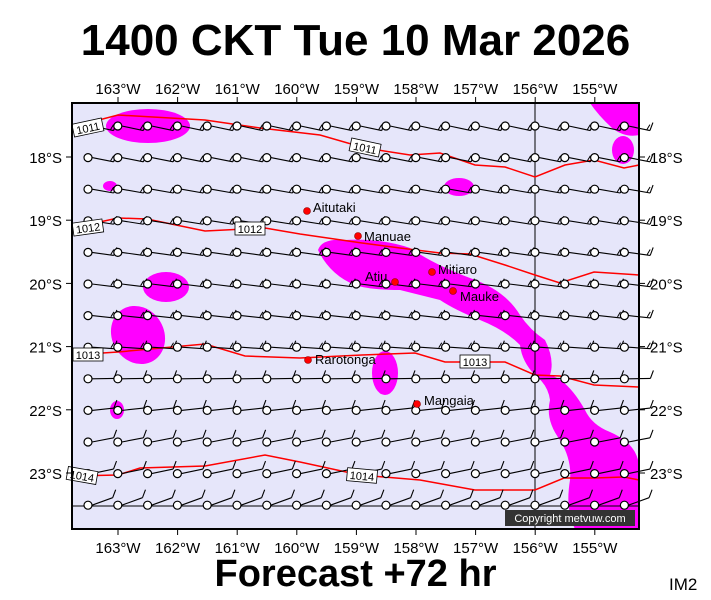 This screenshot has height=600, width=711. I want to click on lat-label-right: 21°S, so click(666, 348).